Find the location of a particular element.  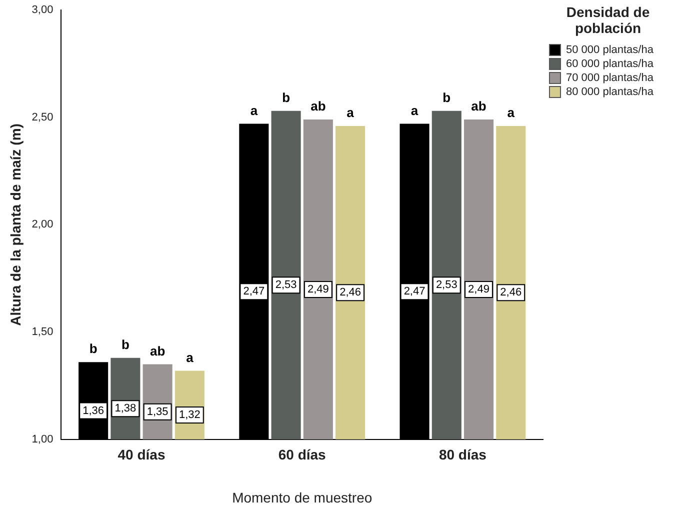

legend-label: 80 000 plantas/ha is located at coordinates (610, 92).